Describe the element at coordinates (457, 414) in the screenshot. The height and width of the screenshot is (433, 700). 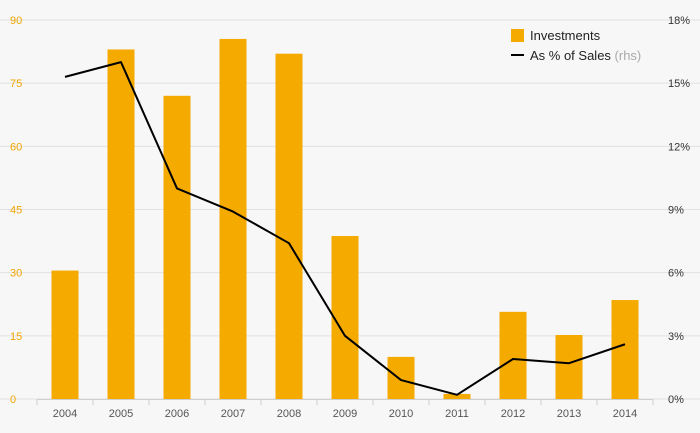
I see `x-axis-tick-label: 2011` at that location.